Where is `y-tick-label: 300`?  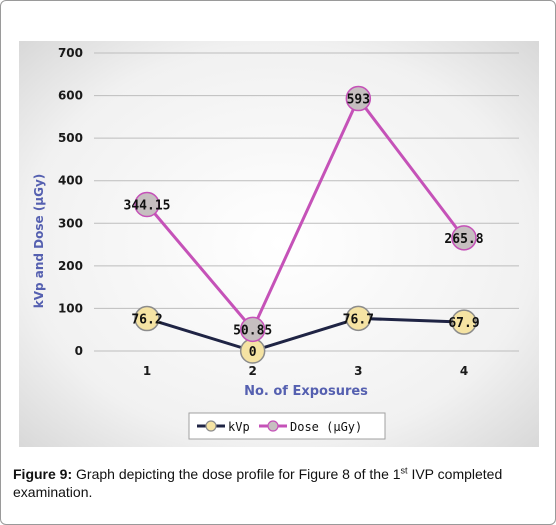
y-tick-label: 300 is located at coordinates (70, 223).